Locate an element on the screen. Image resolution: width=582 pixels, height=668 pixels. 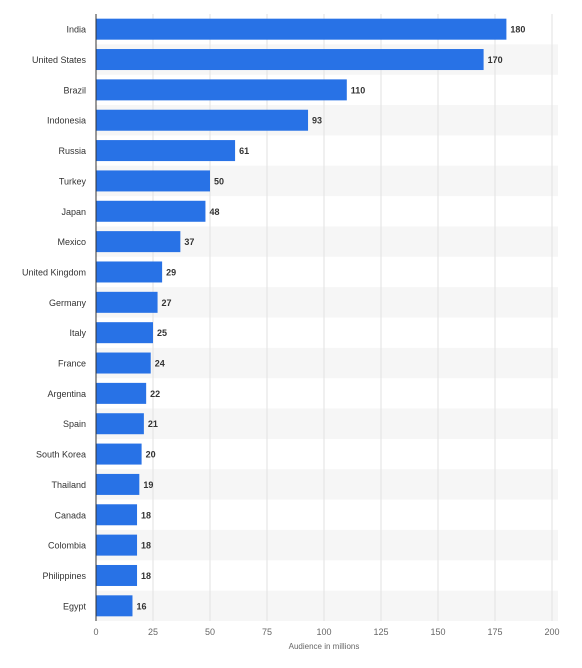
category-label: Spain is located at coordinates (74, 424).